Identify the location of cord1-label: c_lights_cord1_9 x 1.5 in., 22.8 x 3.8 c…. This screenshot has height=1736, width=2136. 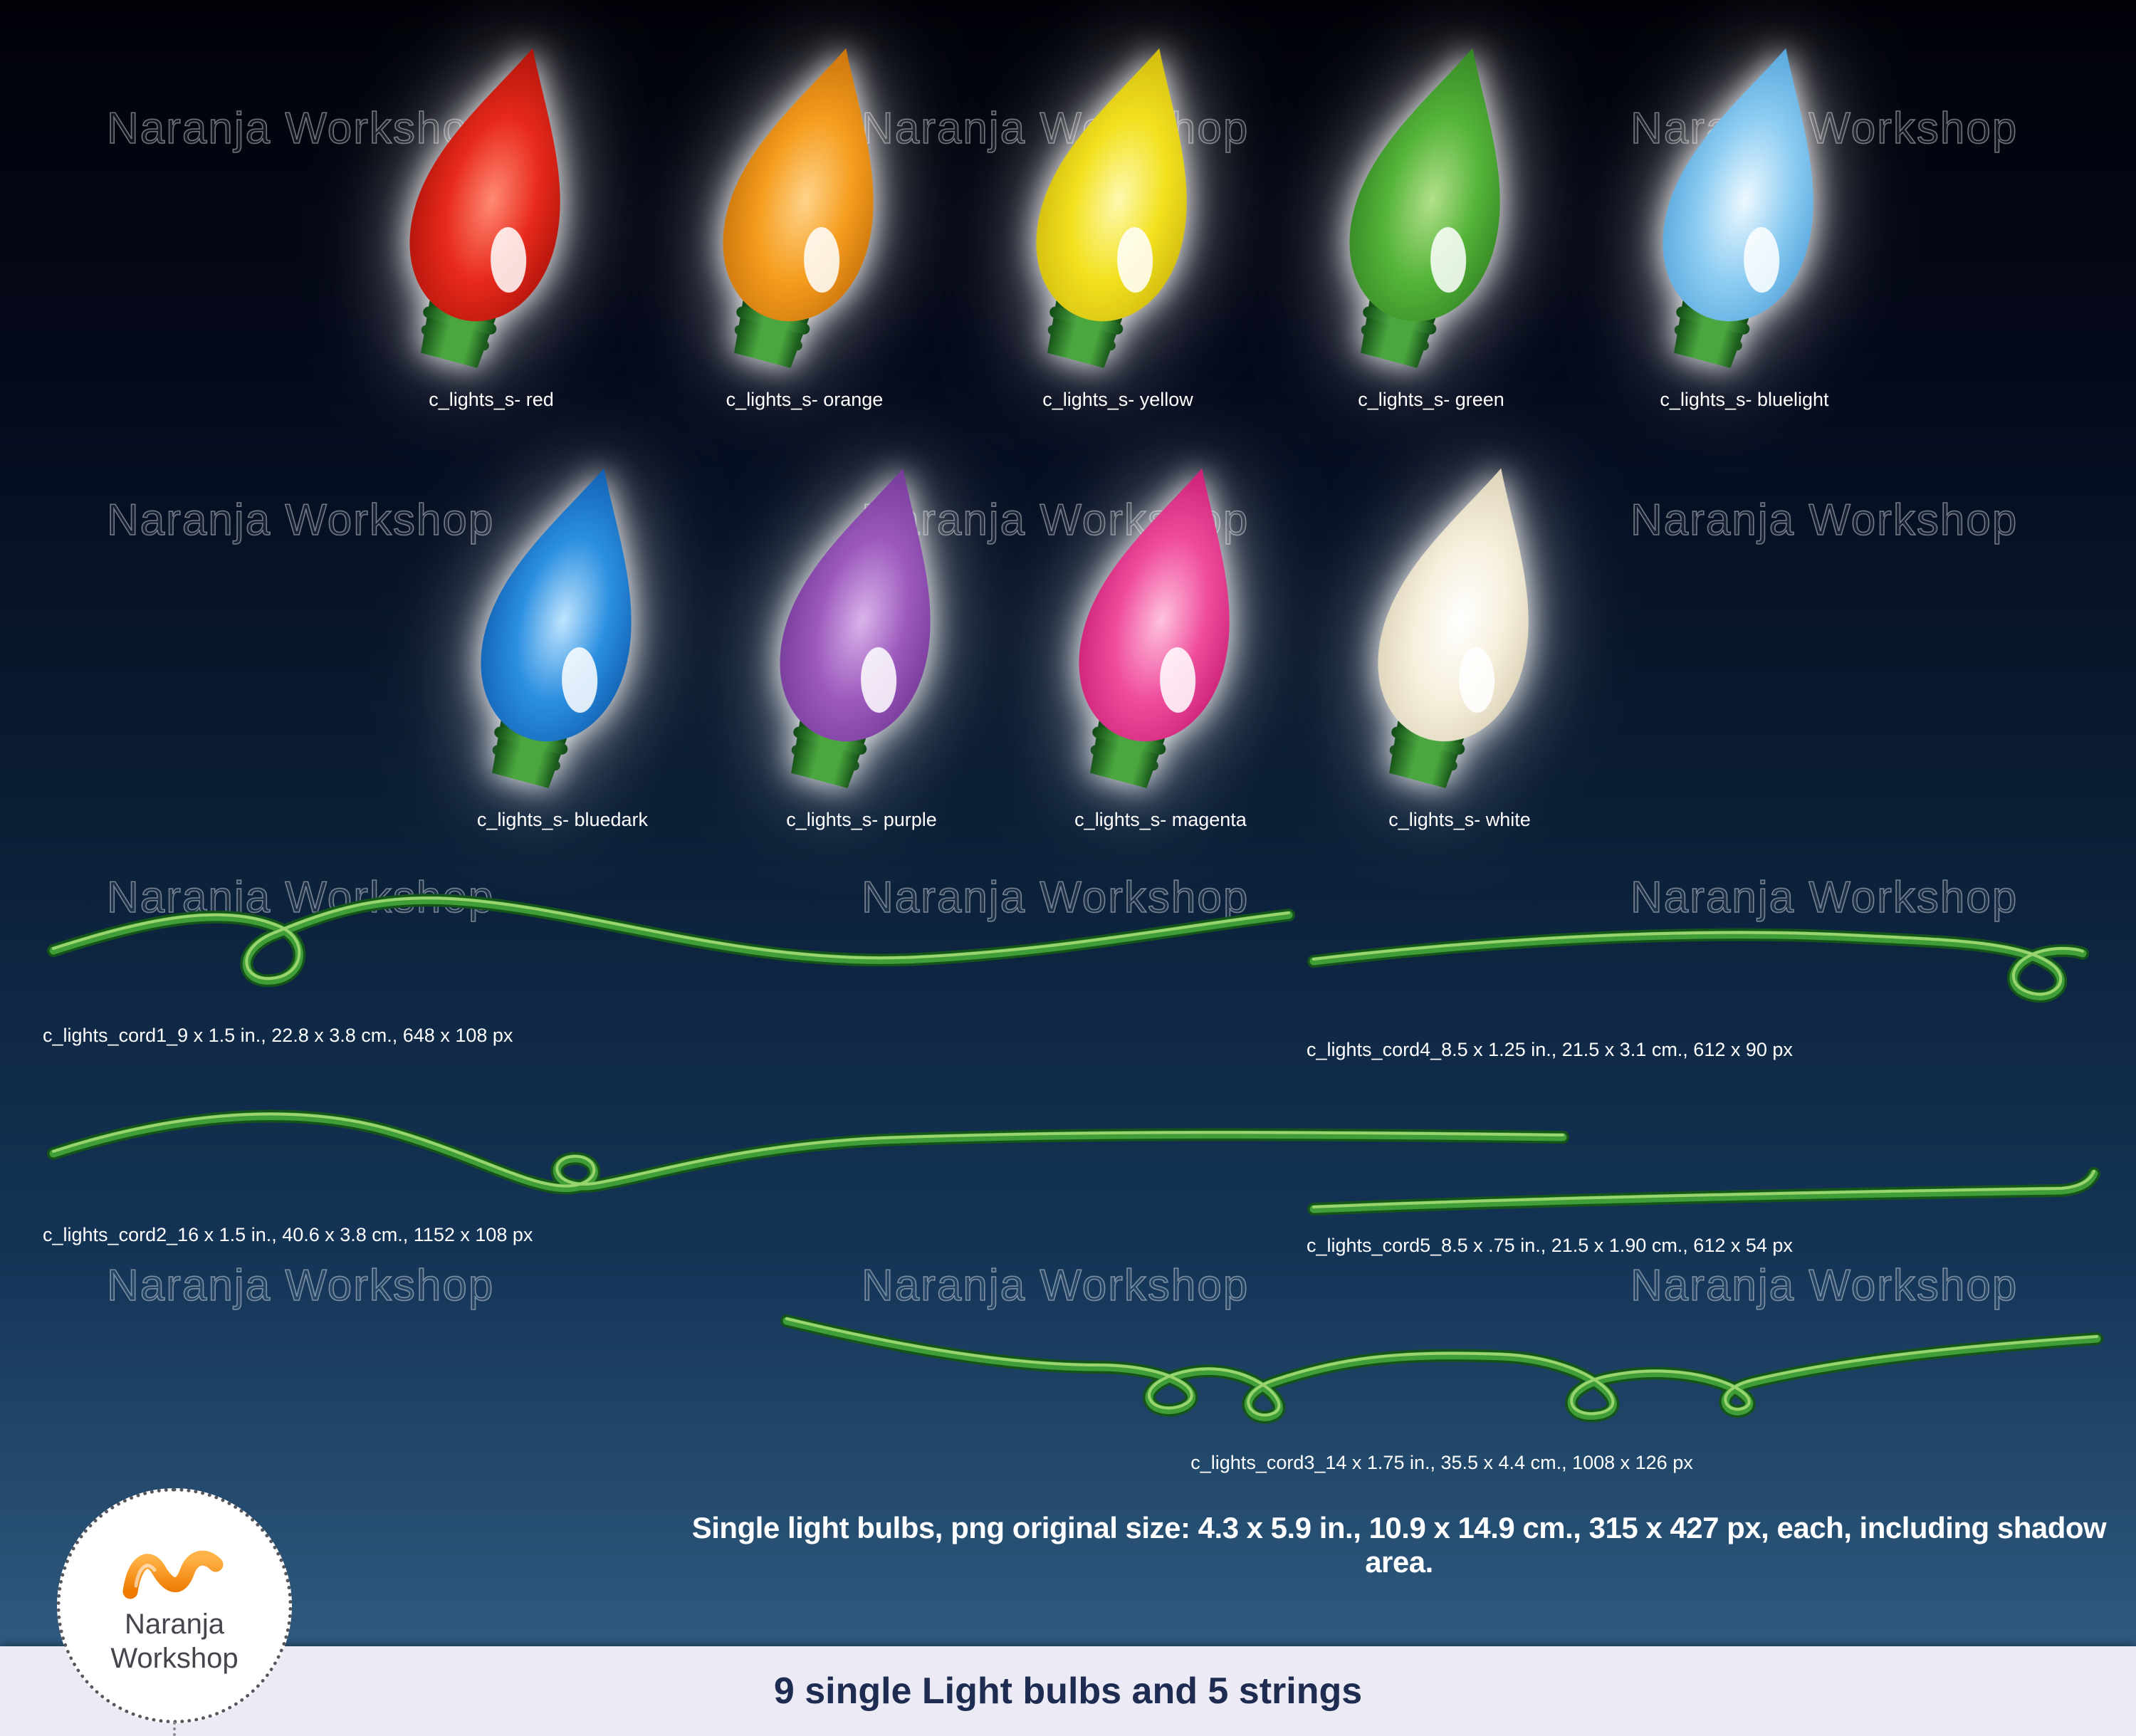
(278, 1035).